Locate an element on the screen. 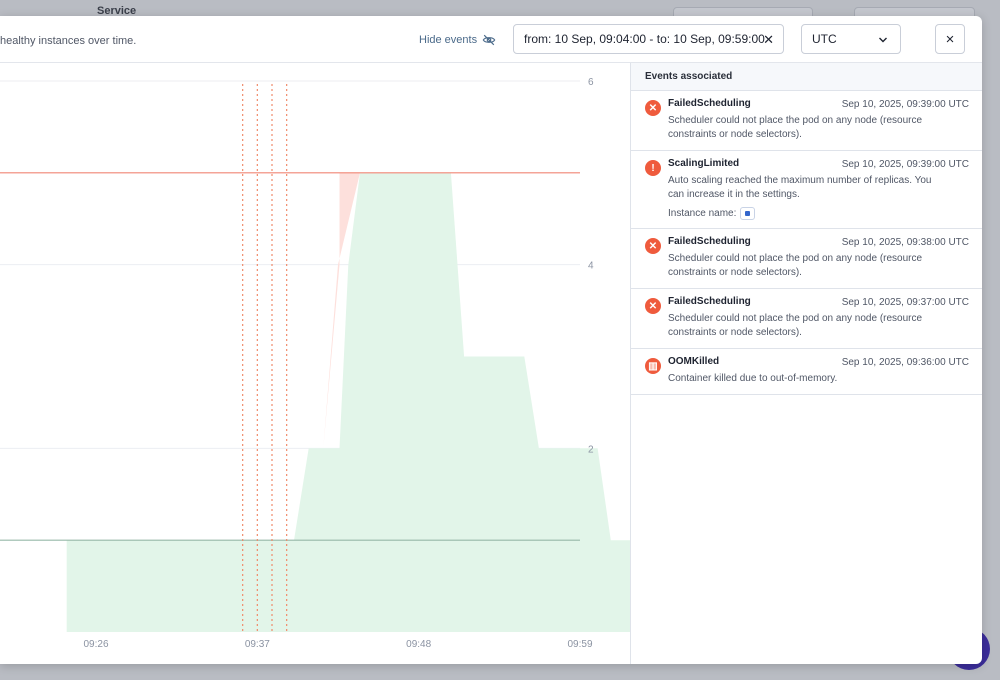 The image size is (1000, 680). service-column-label: Service is located at coordinates (117, 11).